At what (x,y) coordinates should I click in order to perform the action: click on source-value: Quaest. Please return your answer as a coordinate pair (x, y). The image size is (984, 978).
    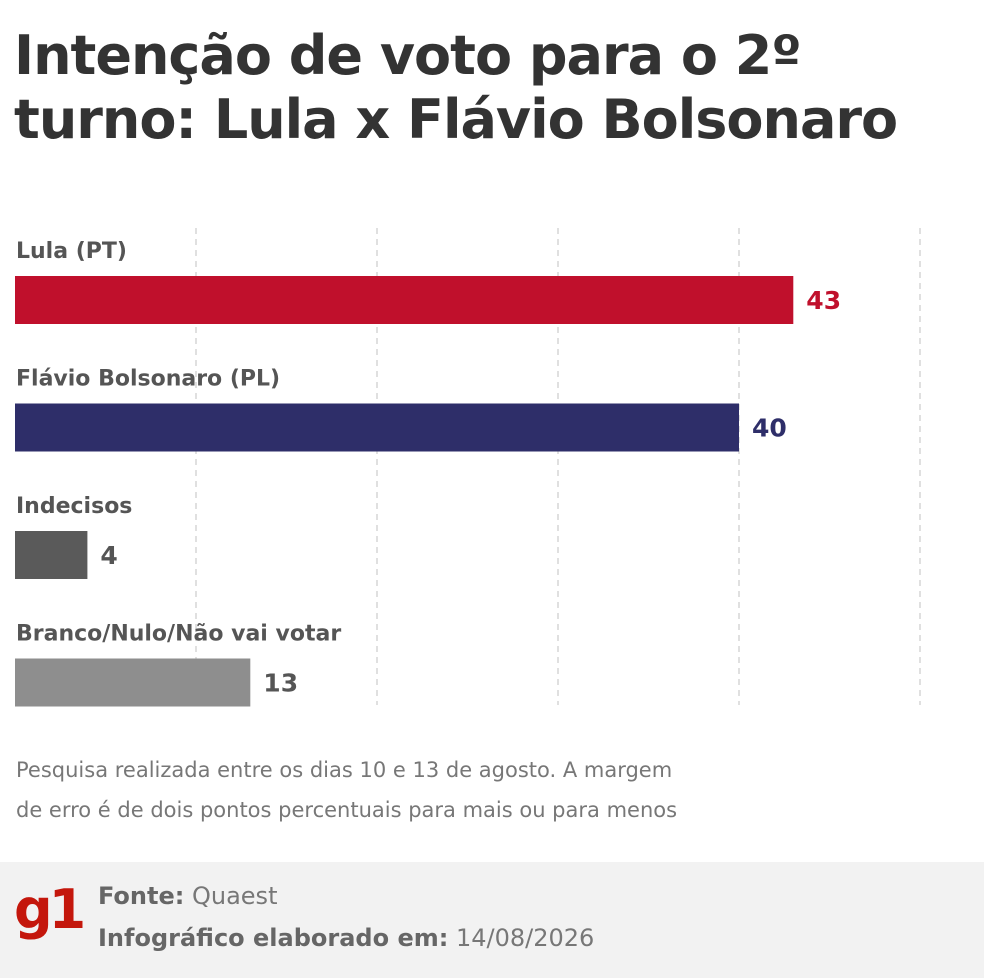
    Looking at the image, I should click on (234, 896).